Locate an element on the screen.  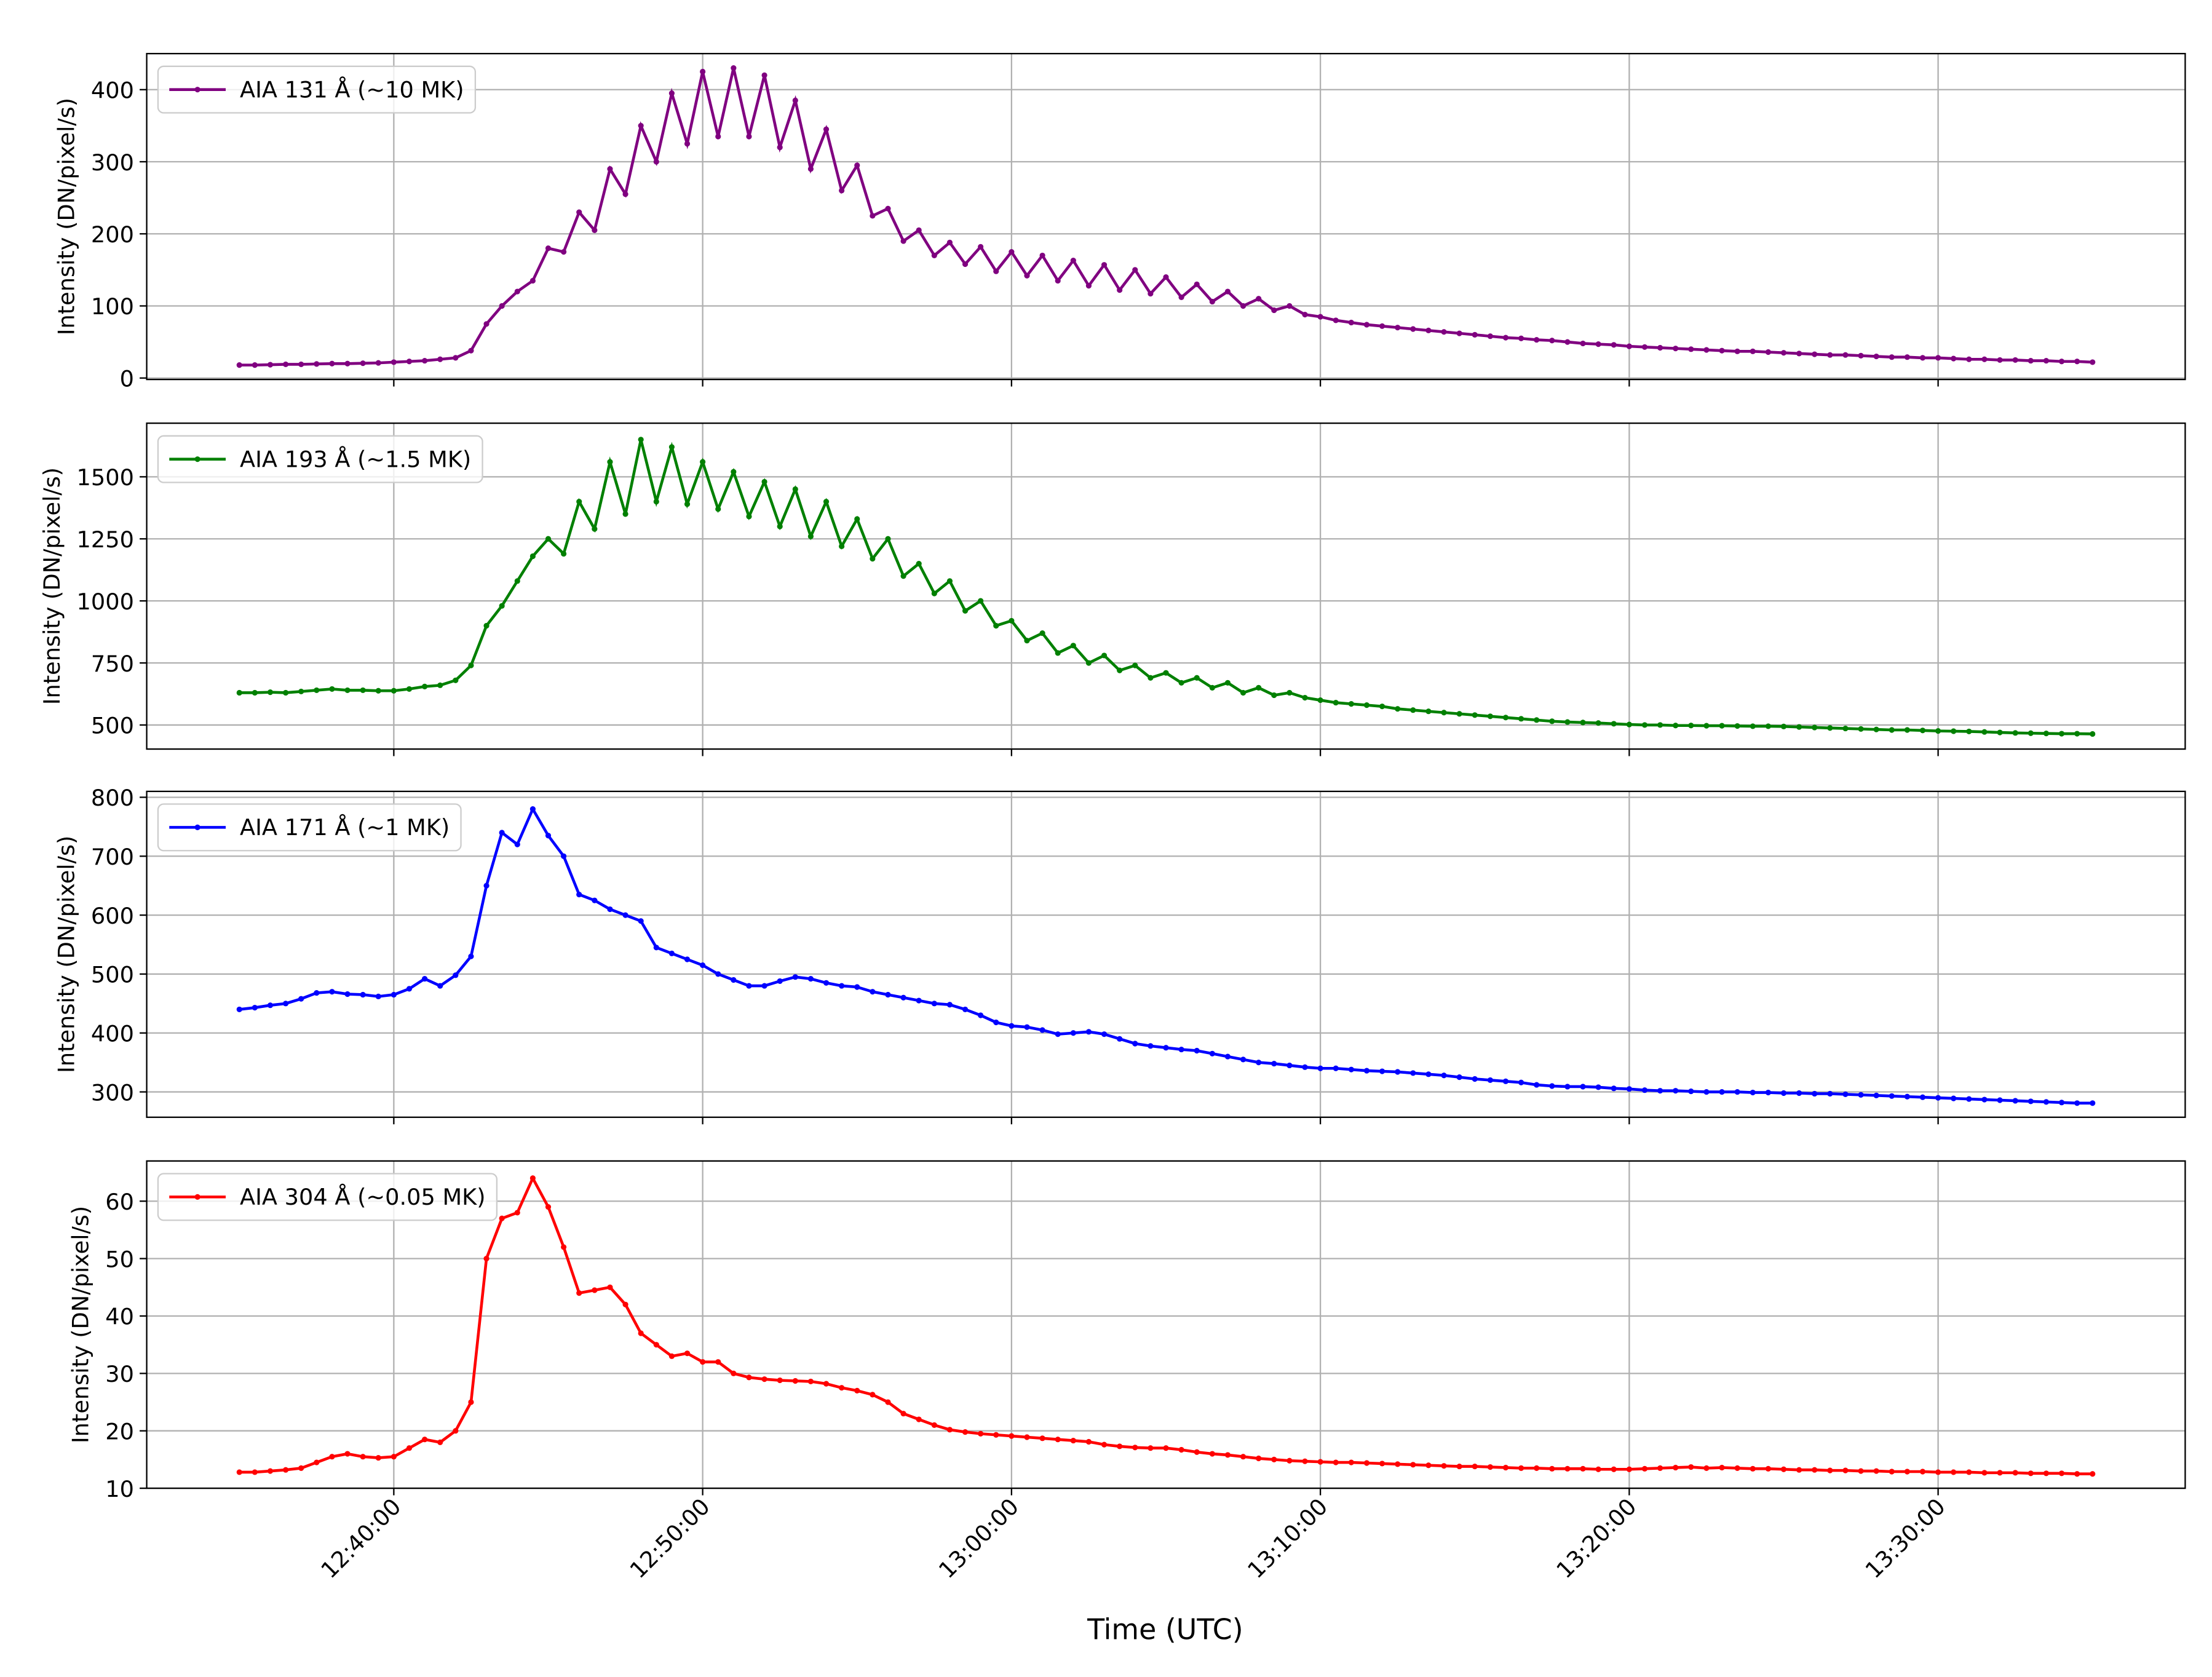
legend-label: AIA 304 Å (~0.05 MK) is located at coordinates (363, 1196).